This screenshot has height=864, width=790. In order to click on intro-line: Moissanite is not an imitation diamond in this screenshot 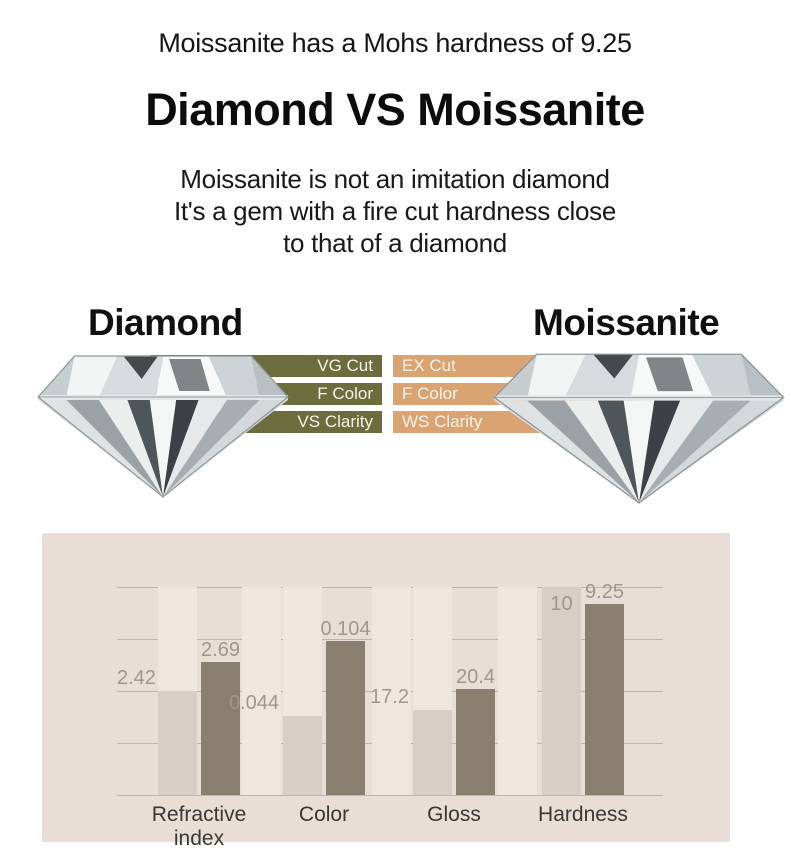, I will do `click(395, 179)`.